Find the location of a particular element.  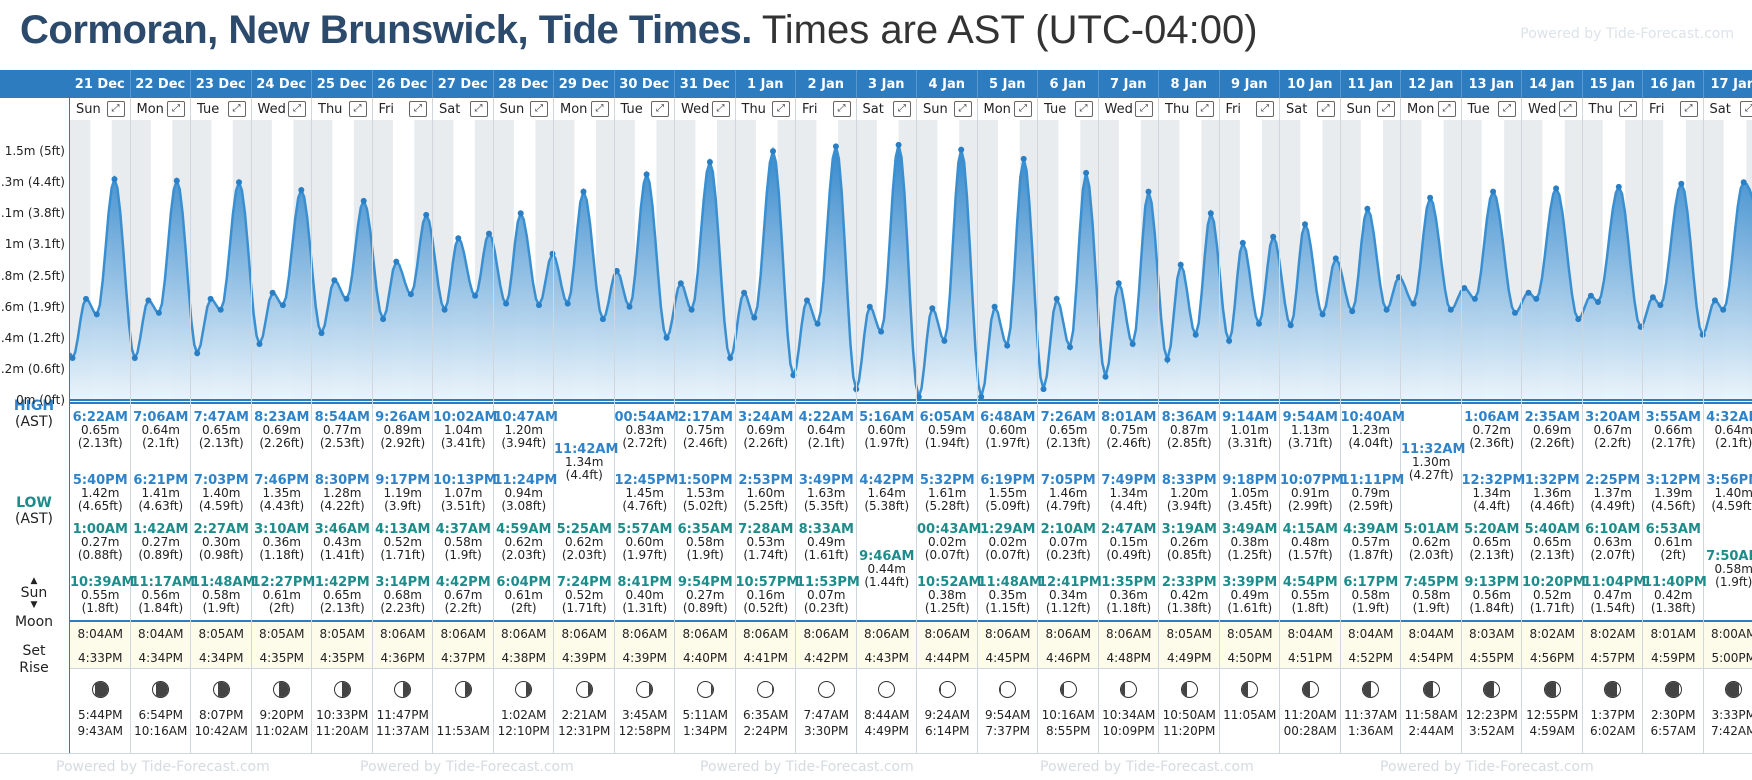

high-height-m: 0.69m is located at coordinates (1552, 430).